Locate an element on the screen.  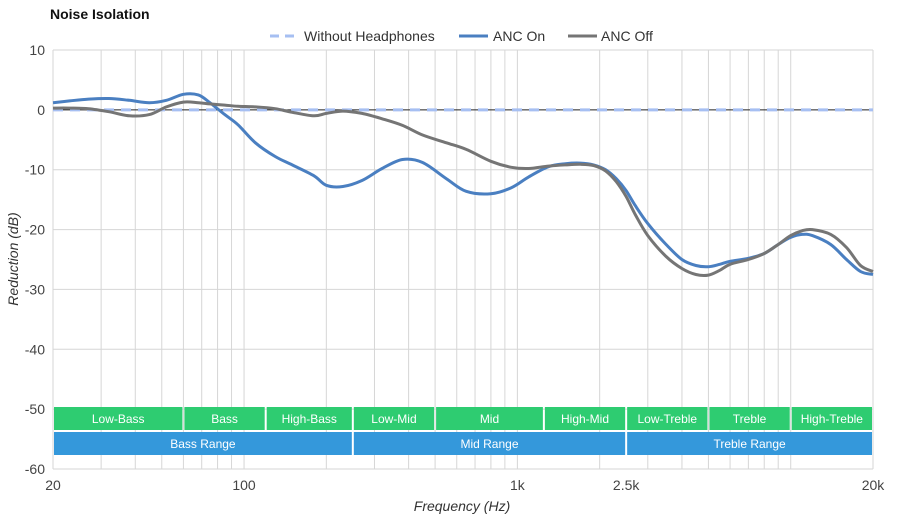
range-group-label: Mid Range is located at coordinates (489, 444).